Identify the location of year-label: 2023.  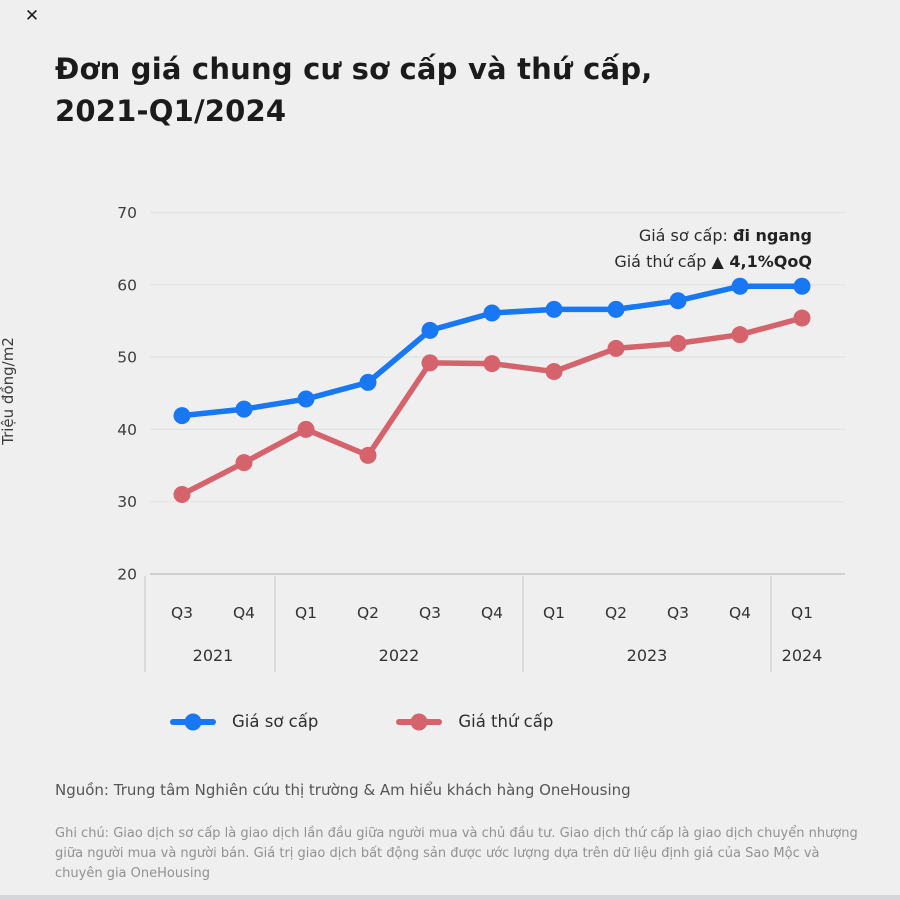
(647, 655).